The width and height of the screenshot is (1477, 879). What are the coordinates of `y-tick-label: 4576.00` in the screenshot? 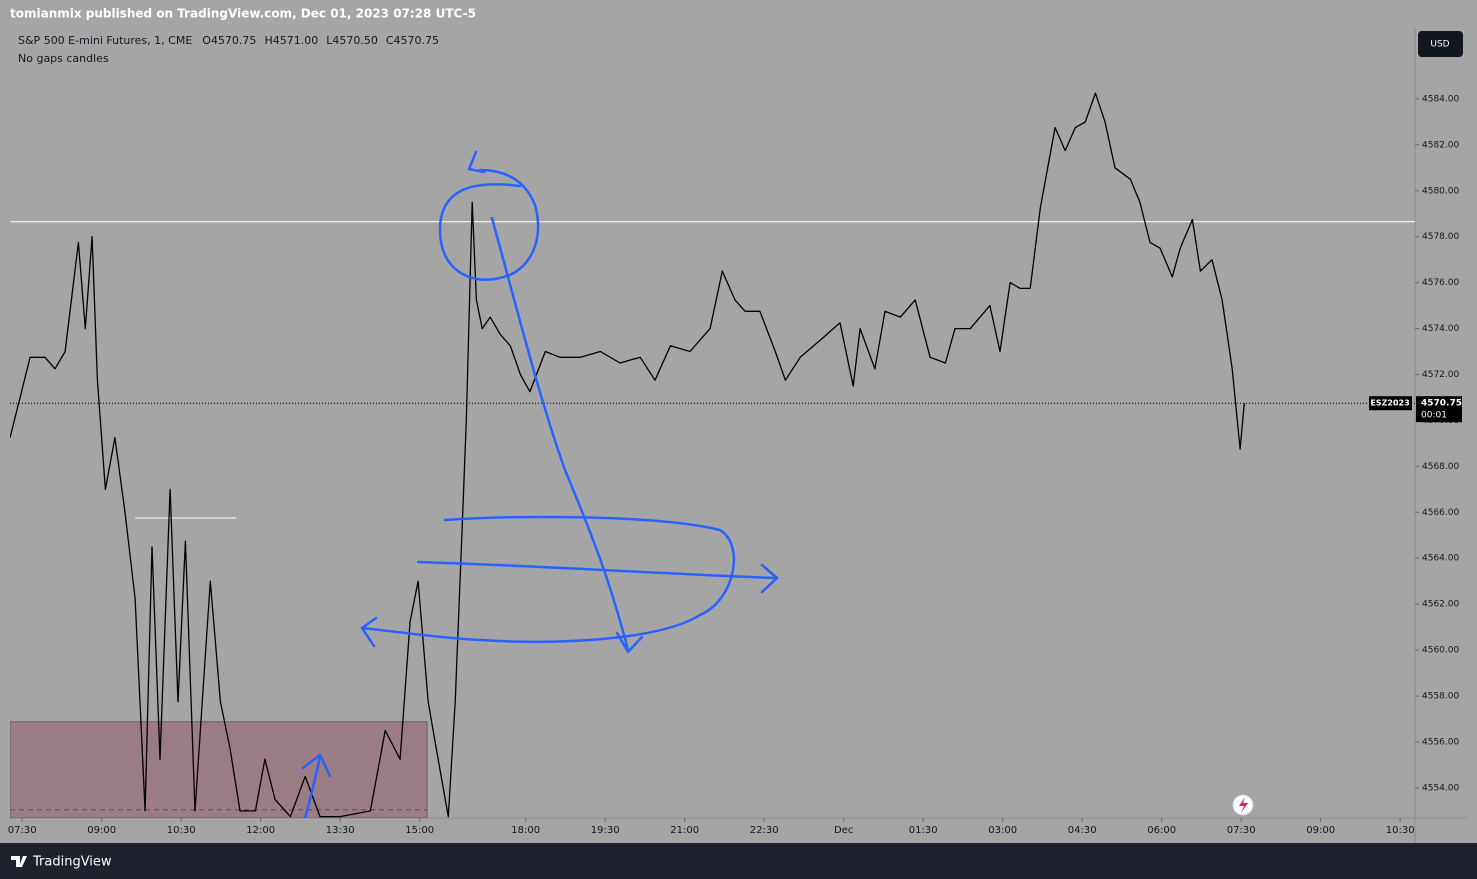 It's located at (1440, 283).